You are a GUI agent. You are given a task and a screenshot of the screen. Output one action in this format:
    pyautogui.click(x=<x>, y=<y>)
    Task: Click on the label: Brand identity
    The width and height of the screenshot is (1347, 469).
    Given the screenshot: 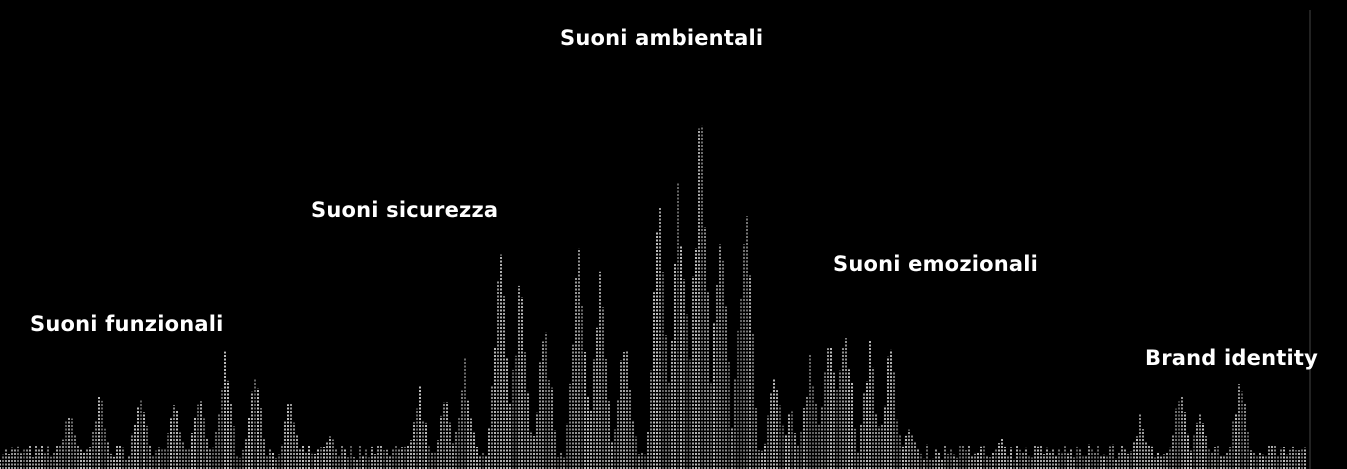 What is the action you would take?
    pyautogui.click(x=1232, y=358)
    